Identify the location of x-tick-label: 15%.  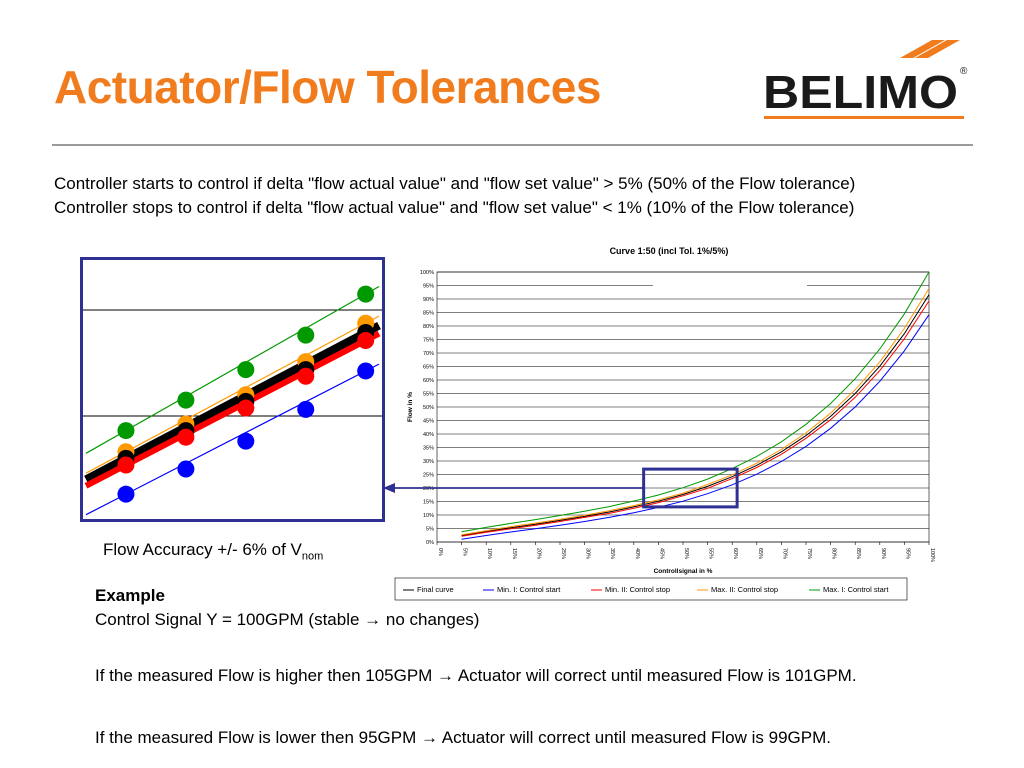
(514, 553).